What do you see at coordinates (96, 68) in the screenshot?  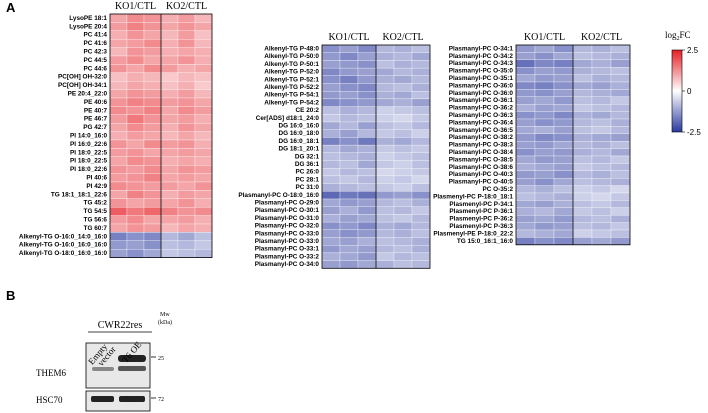 I see `row-label: PC 44:6` at bounding box center [96, 68].